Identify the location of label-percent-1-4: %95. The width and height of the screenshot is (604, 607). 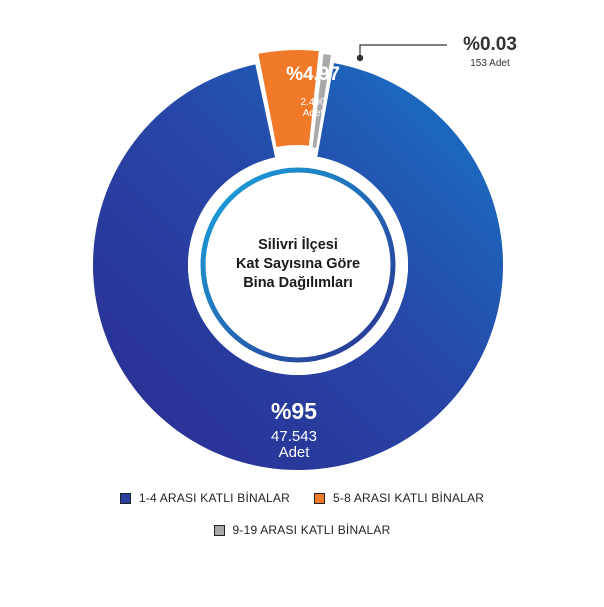
(294, 411).